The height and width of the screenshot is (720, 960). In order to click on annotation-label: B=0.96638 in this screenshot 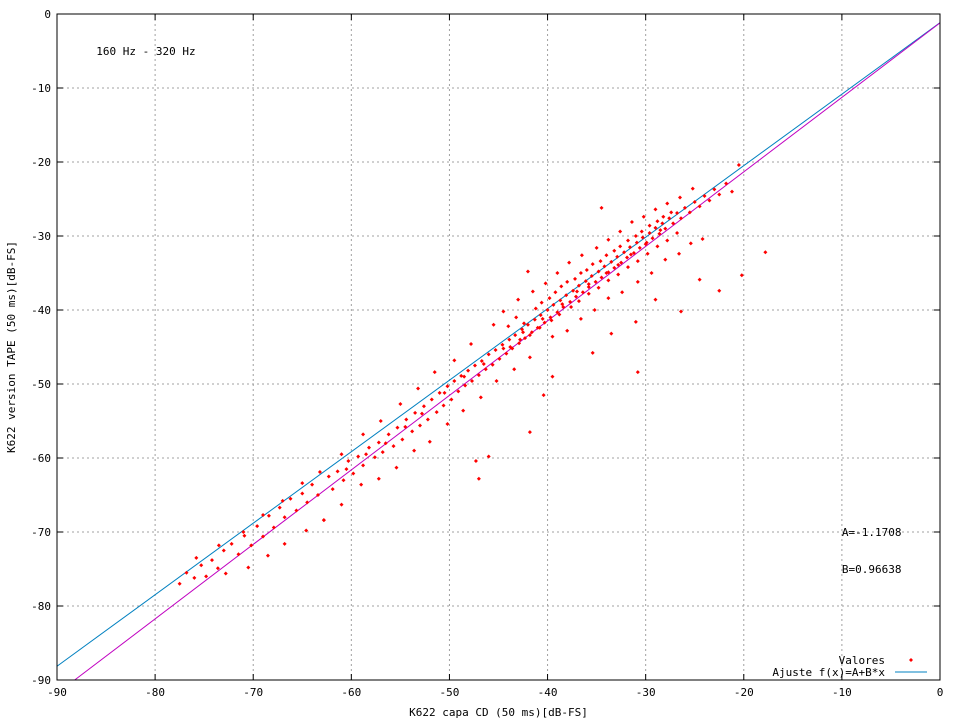, I will do `click(872, 569)`.